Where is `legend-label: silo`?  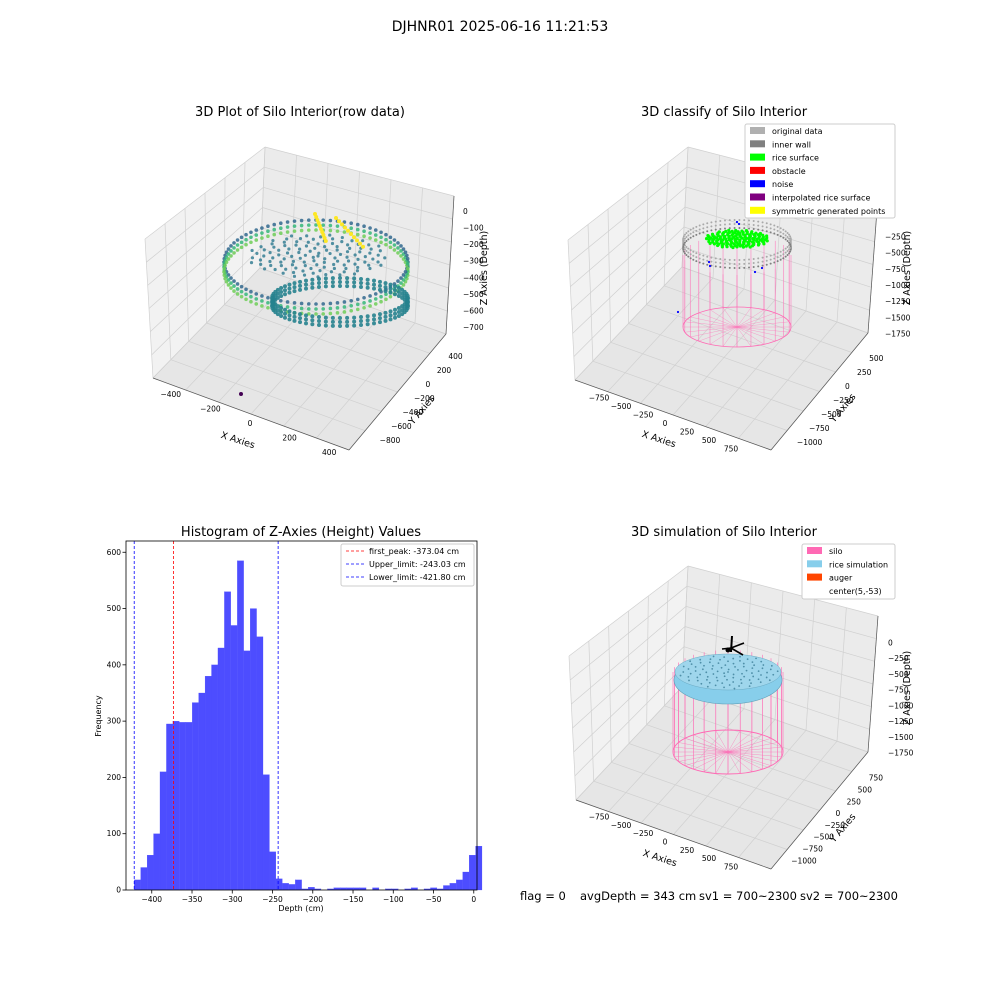
legend-label: silo is located at coordinates (836, 551).